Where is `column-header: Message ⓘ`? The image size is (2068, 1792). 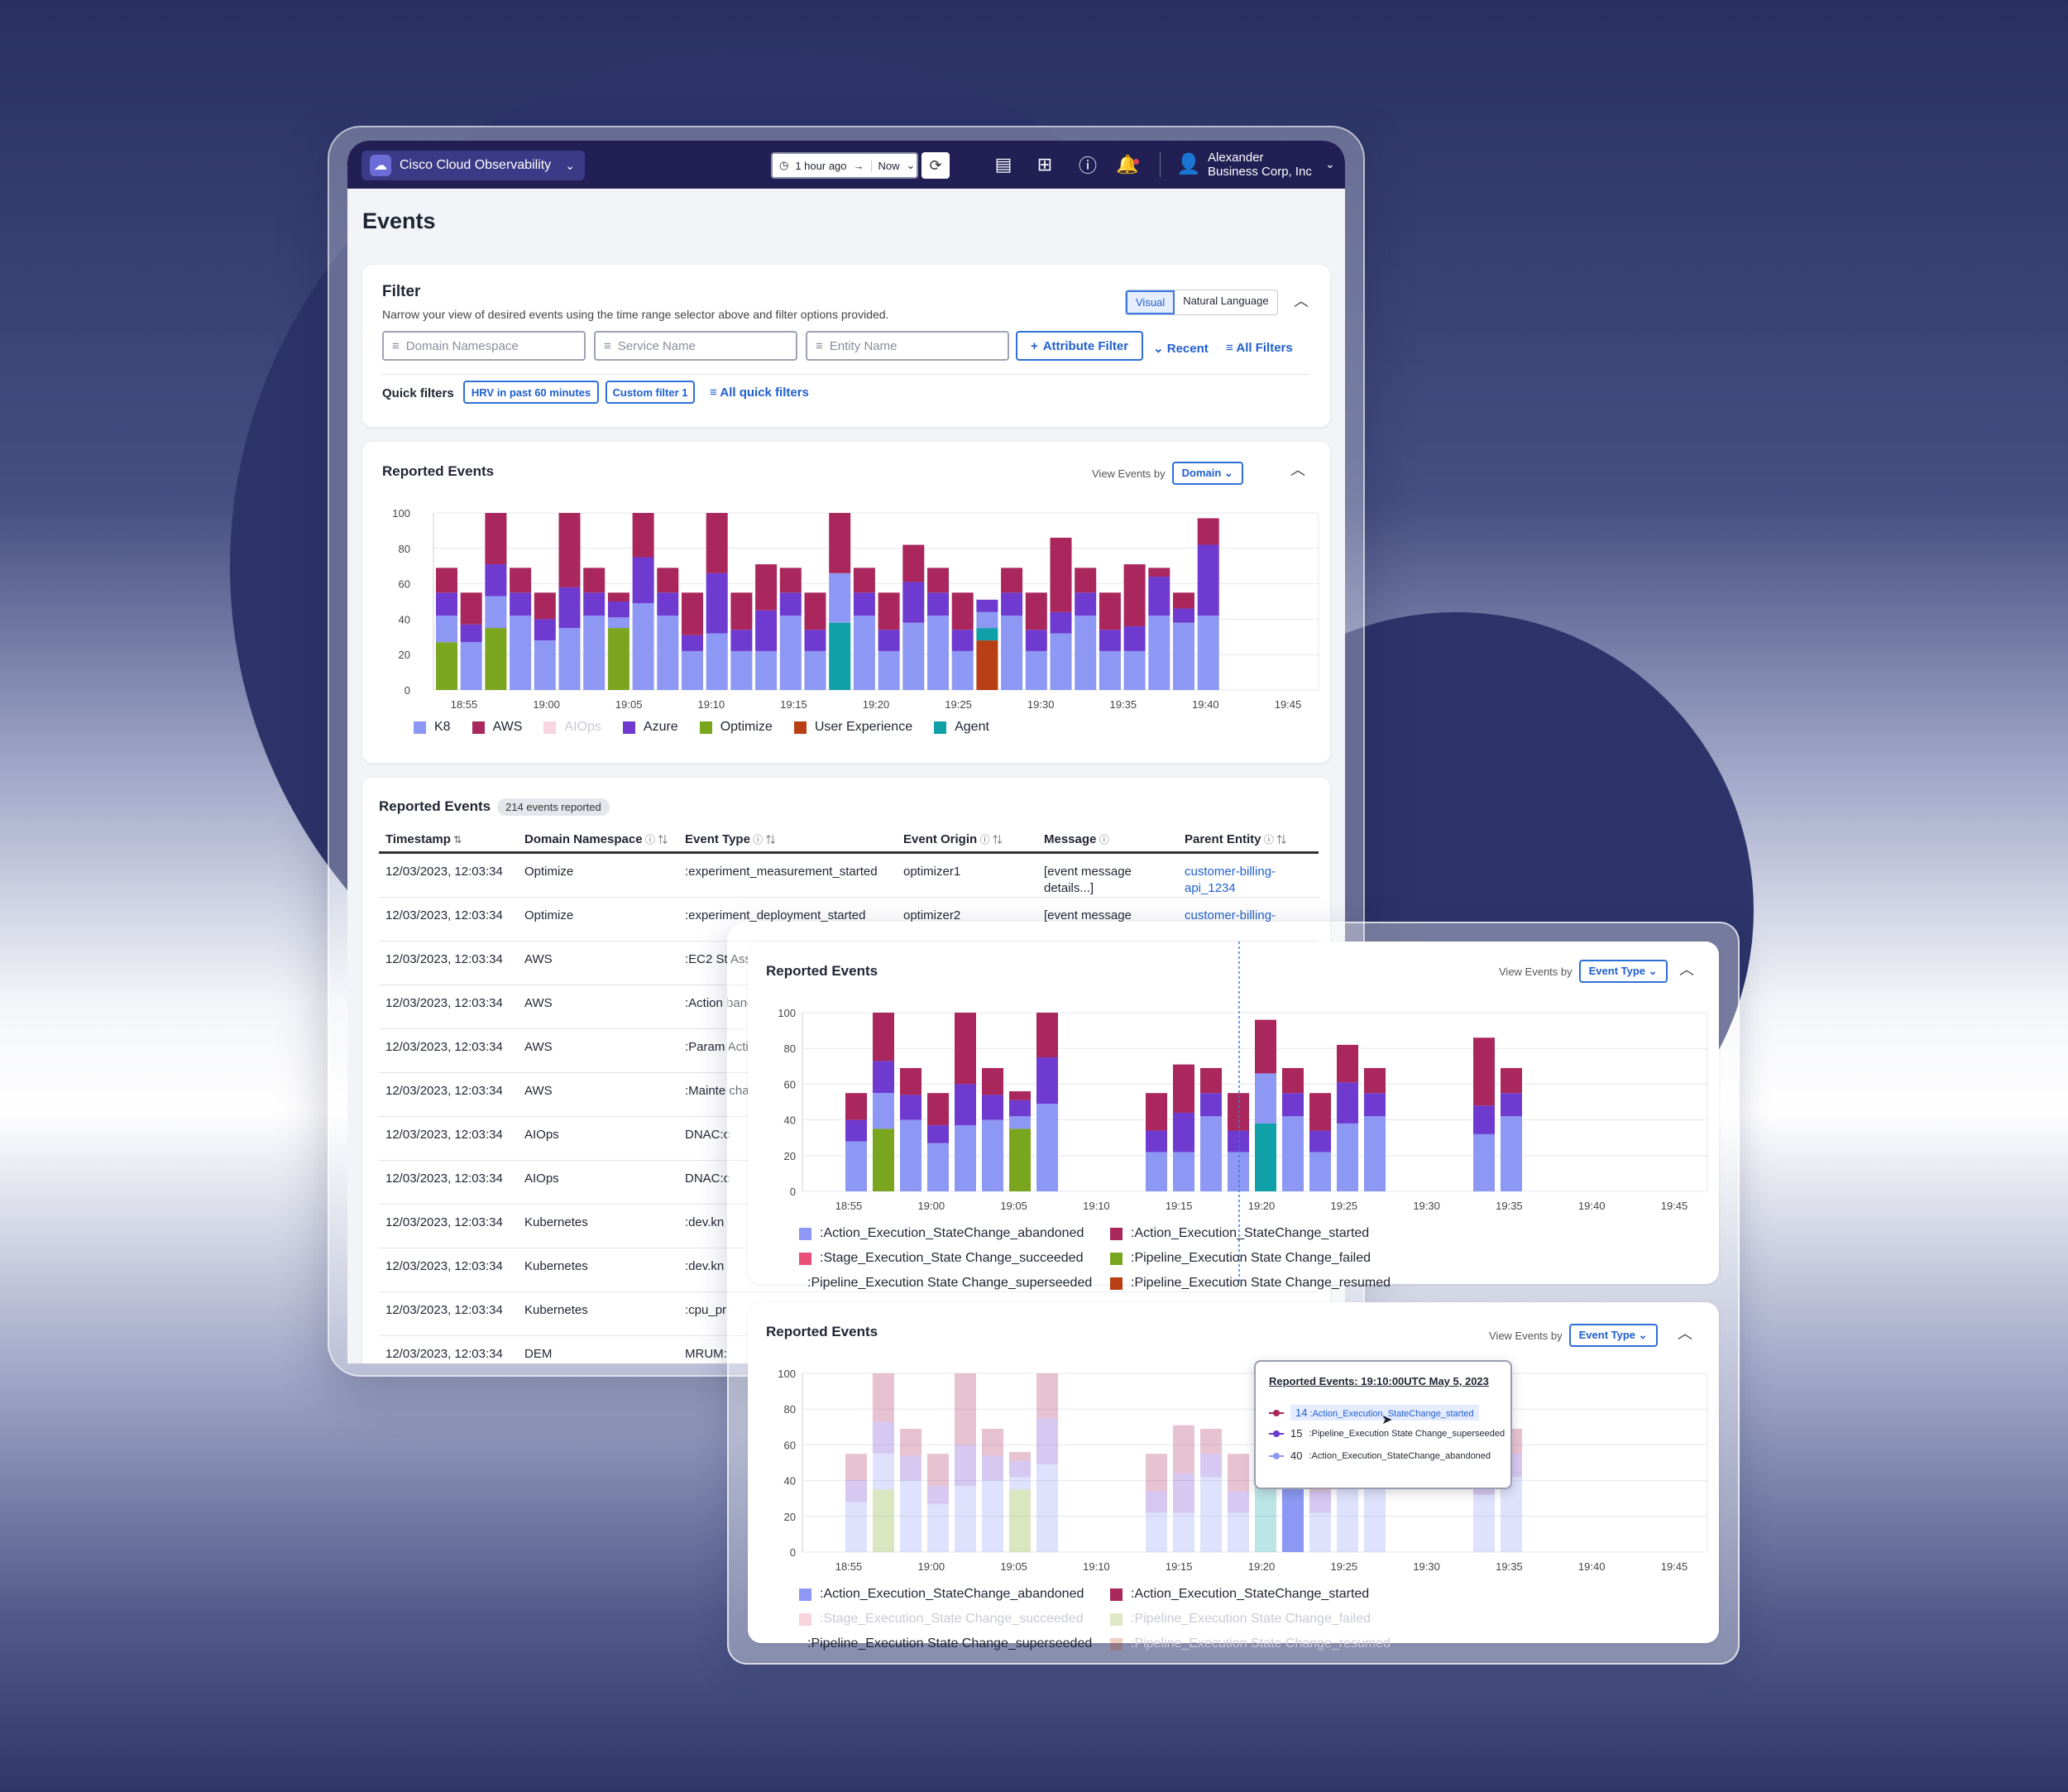 column-header: Message ⓘ is located at coordinates (1108, 840).